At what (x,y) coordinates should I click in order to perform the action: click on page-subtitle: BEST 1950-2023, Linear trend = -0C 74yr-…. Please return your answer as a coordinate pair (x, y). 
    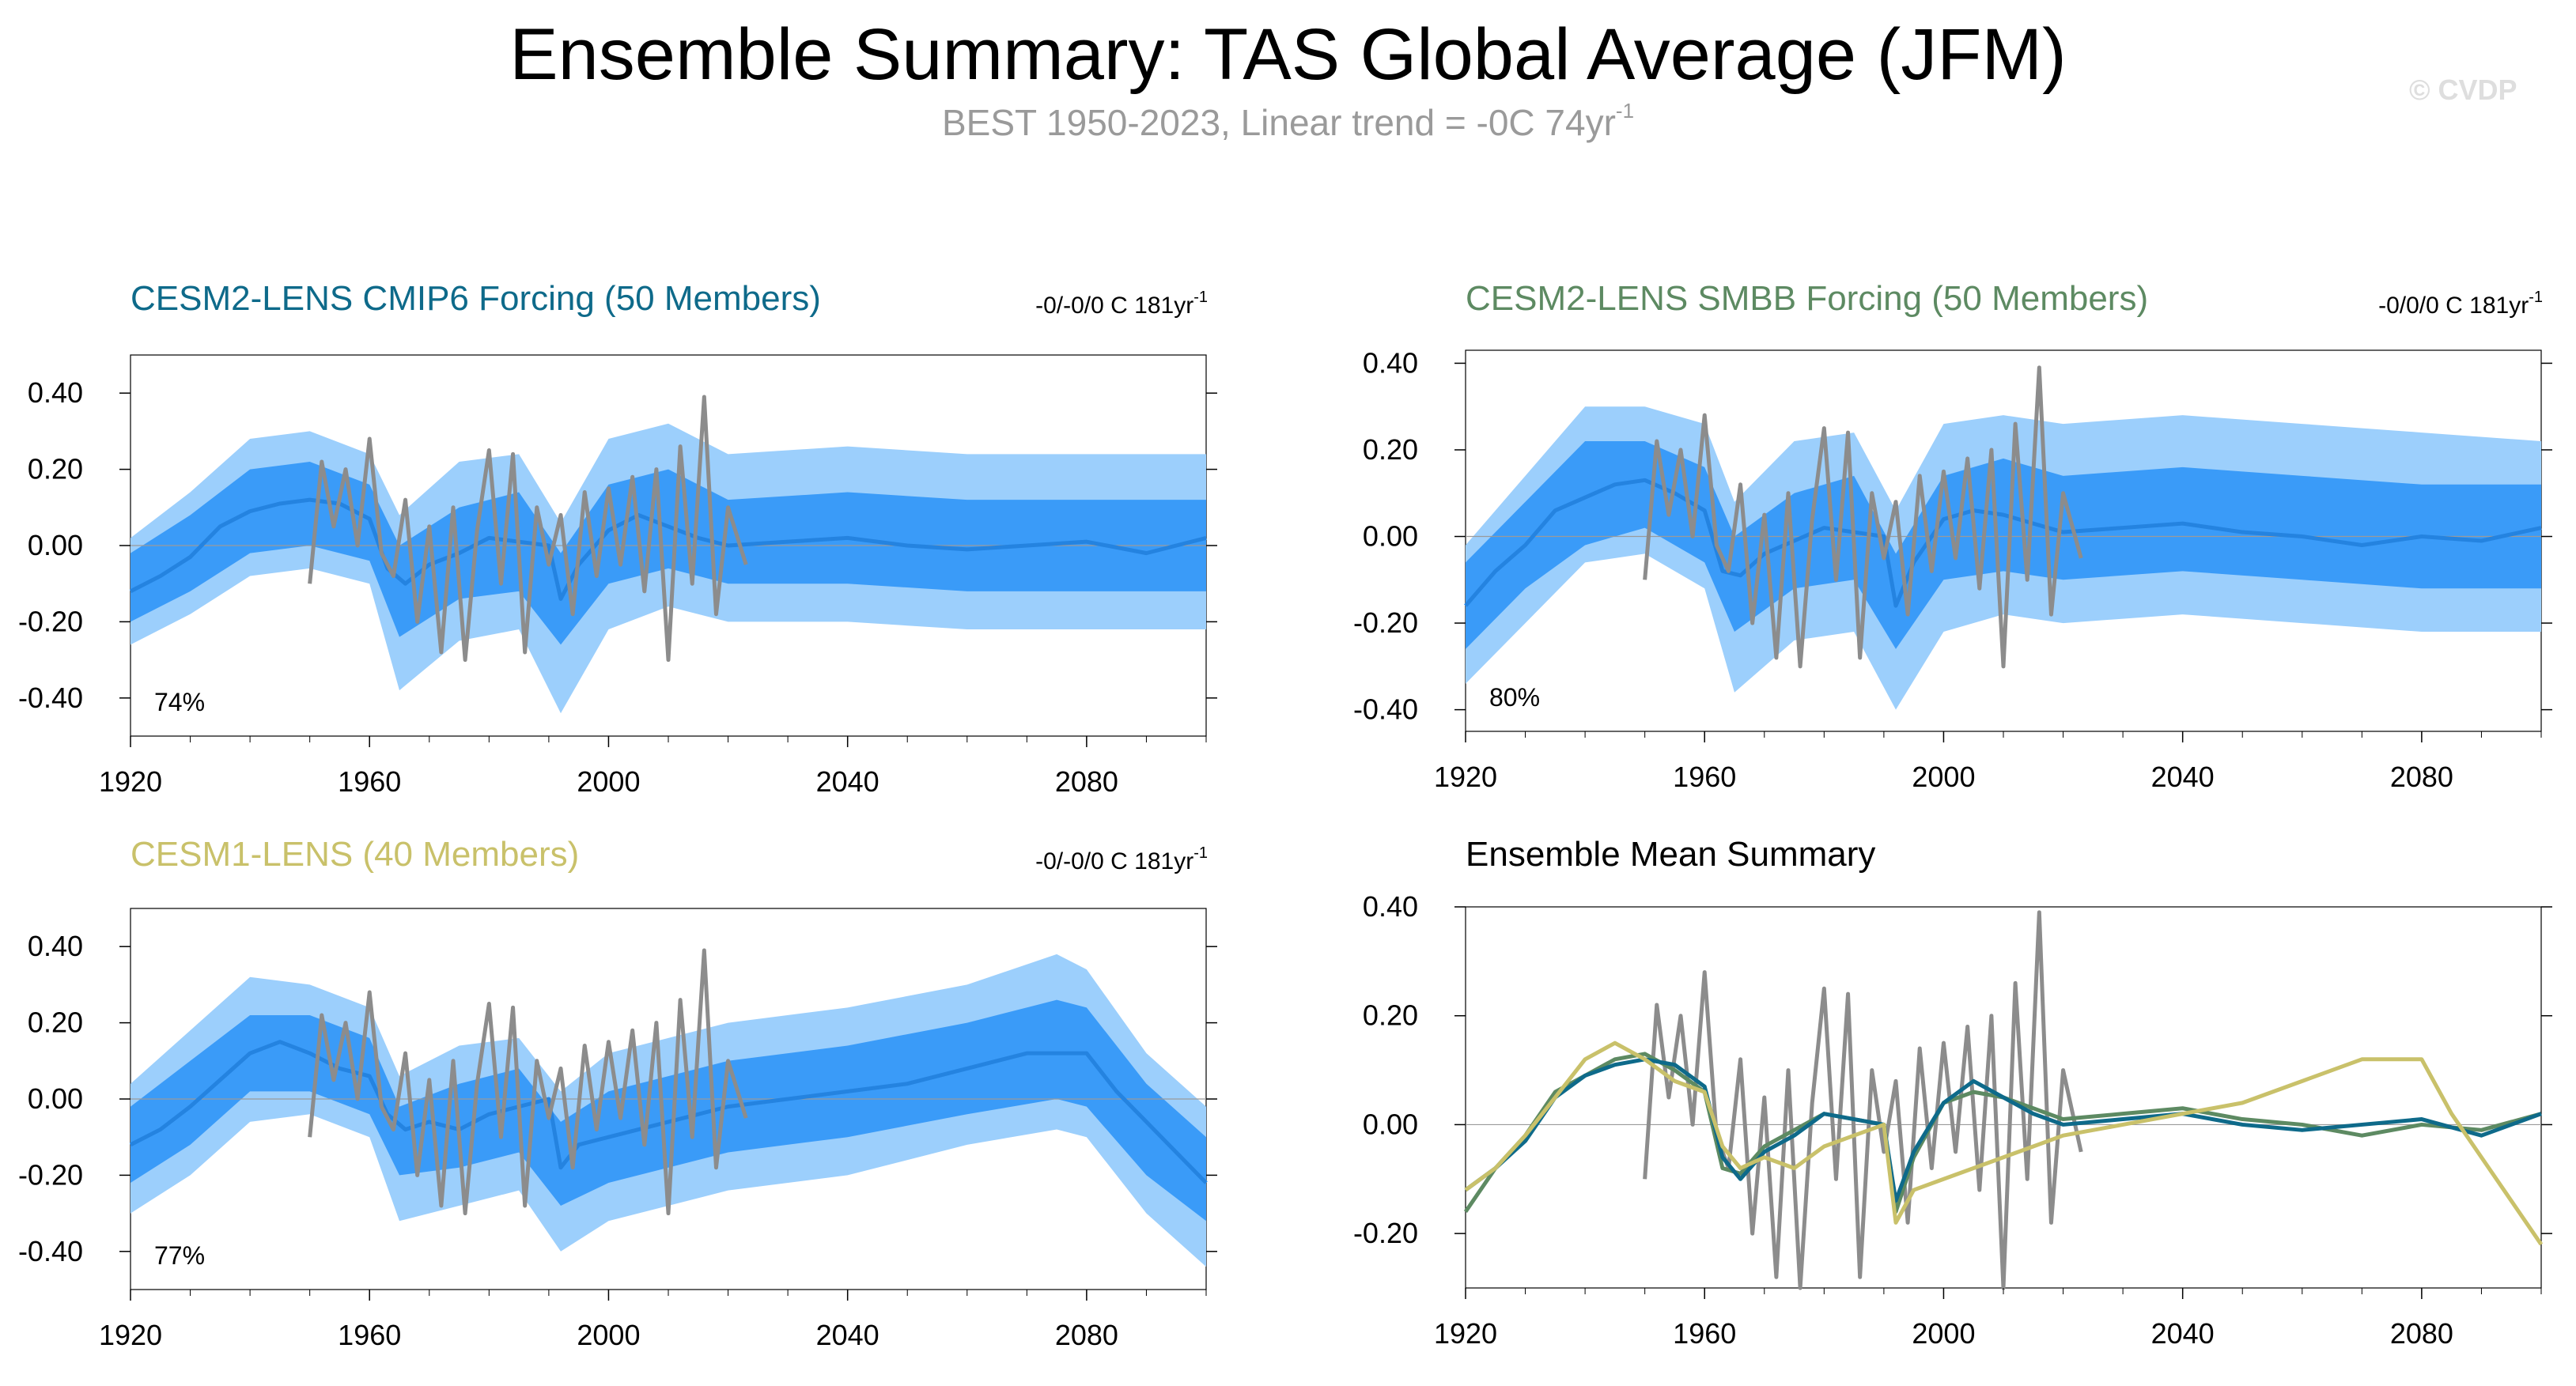
    Looking at the image, I should click on (1288, 120).